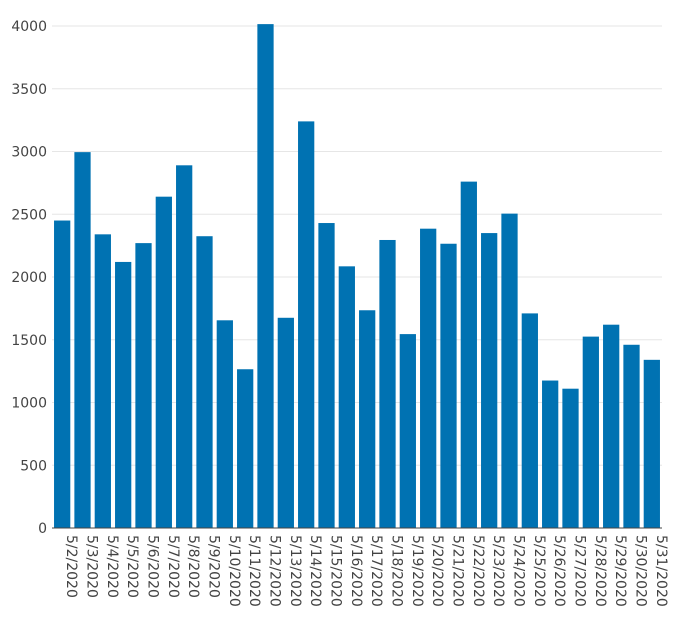 Image resolution: width=680 pixels, height=622 pixels. What do you see at coordinates (417, 571) in the screenshot?
I see `x-tick-label: 5/19/2020` at bounding box center [417, 571].